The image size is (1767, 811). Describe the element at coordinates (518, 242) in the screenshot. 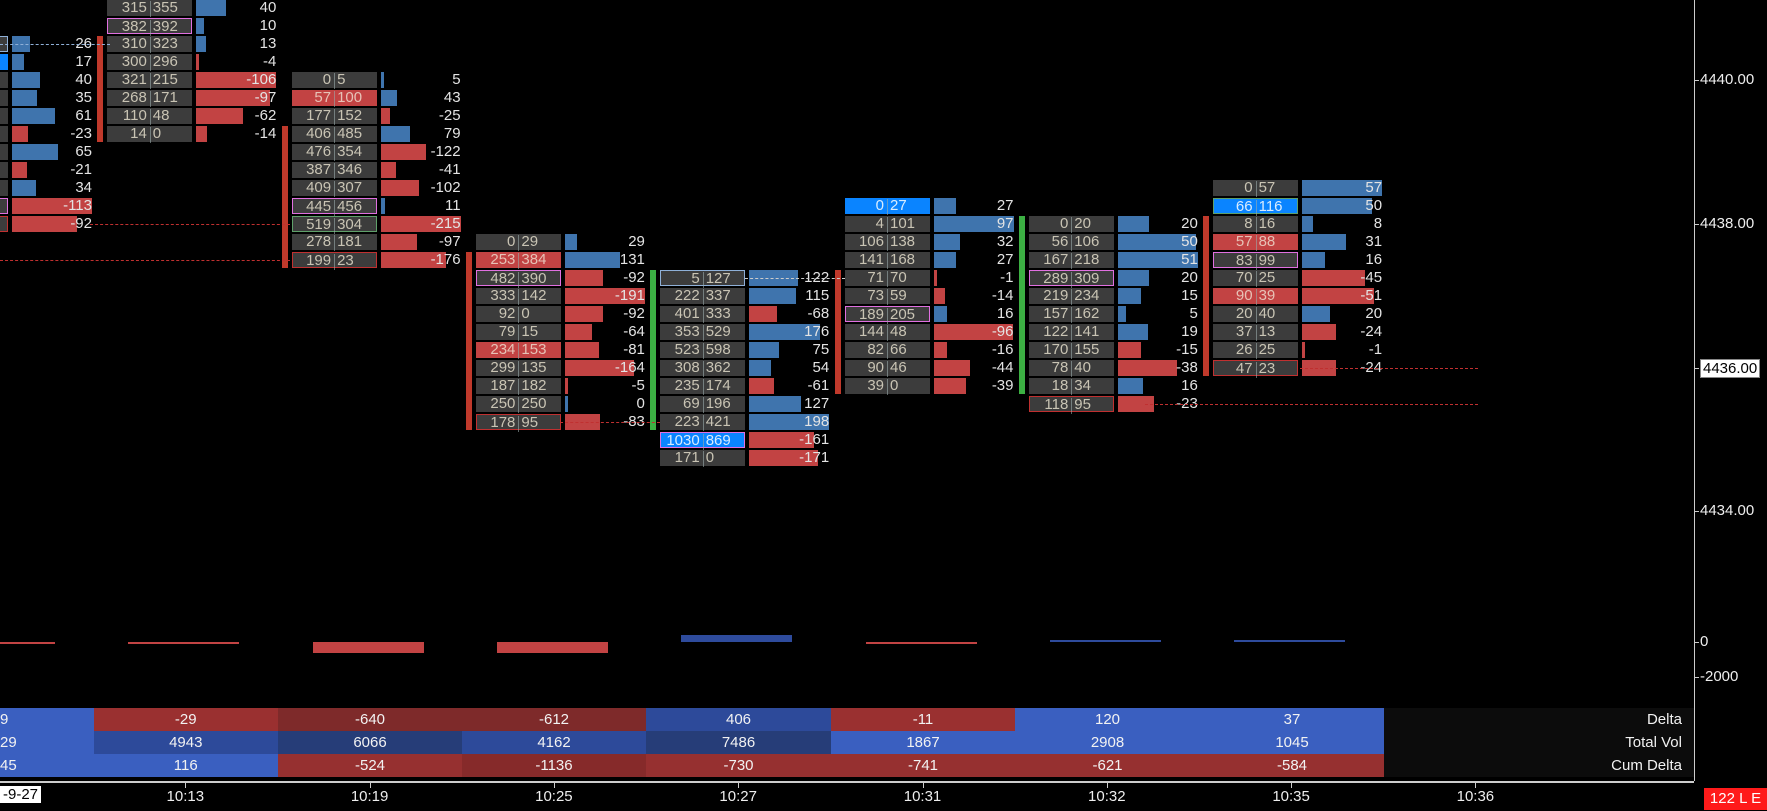

I see `footprint-cell: 0 29` at that location.